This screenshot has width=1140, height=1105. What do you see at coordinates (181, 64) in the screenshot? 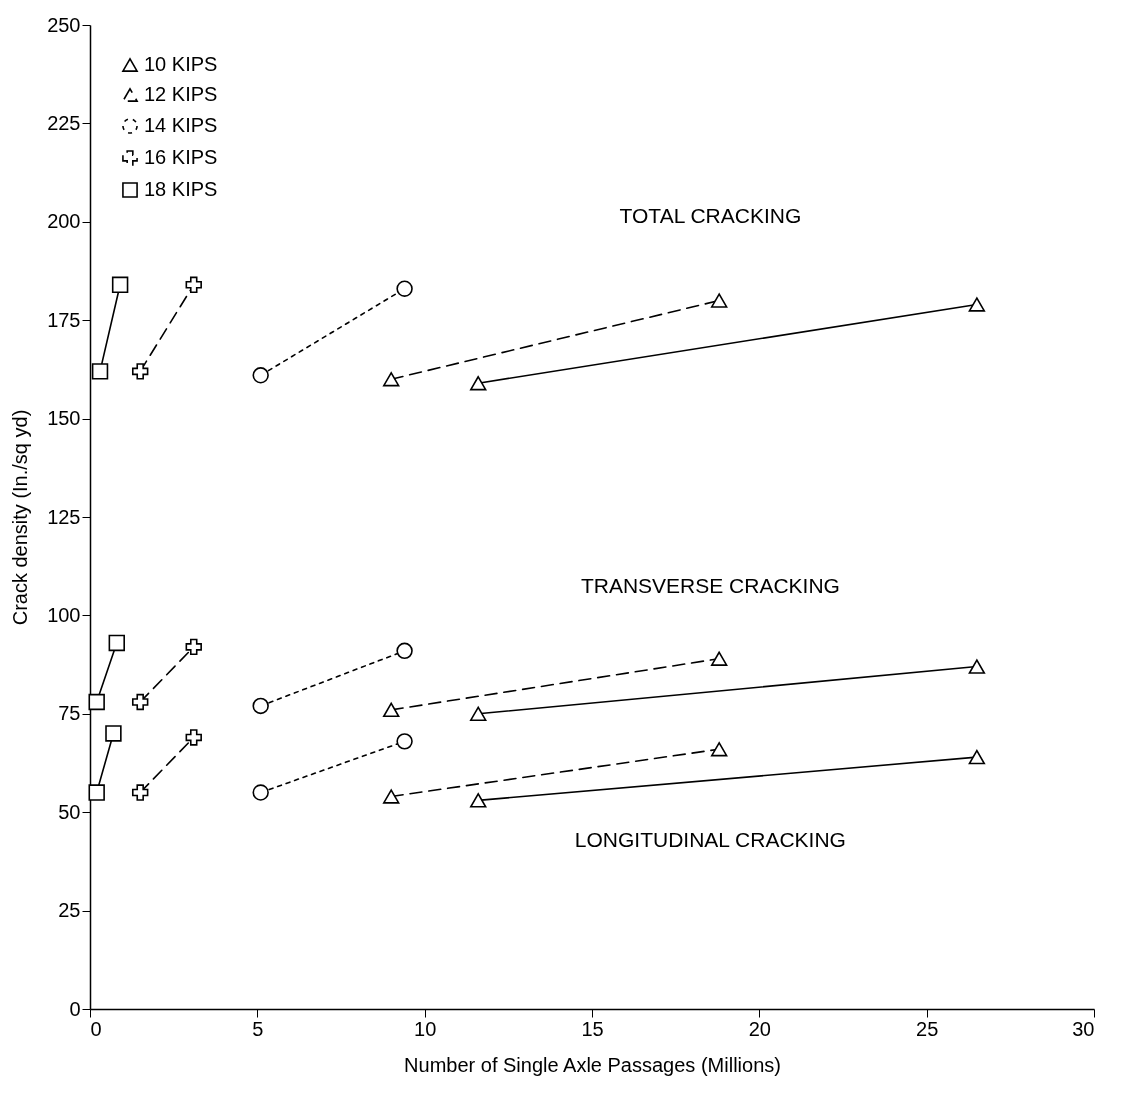
I see `legend-label: 10 KIPS` at bounding box center [181, 64].